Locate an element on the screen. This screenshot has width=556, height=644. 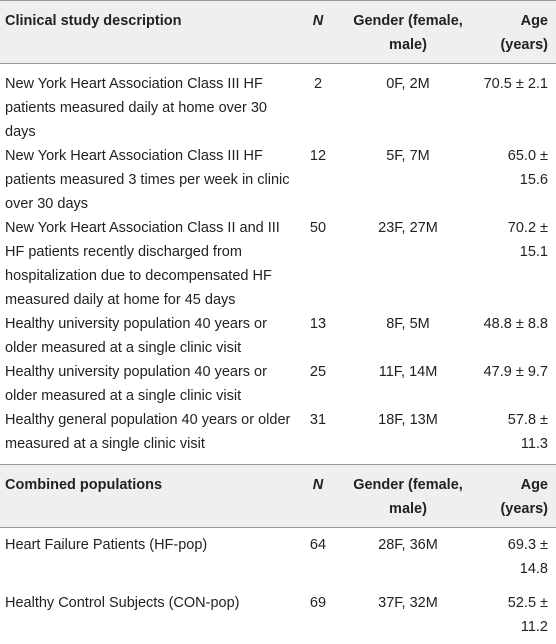
table-cell: 48.8 ± 8.8 is located at coordinates (518, 336).